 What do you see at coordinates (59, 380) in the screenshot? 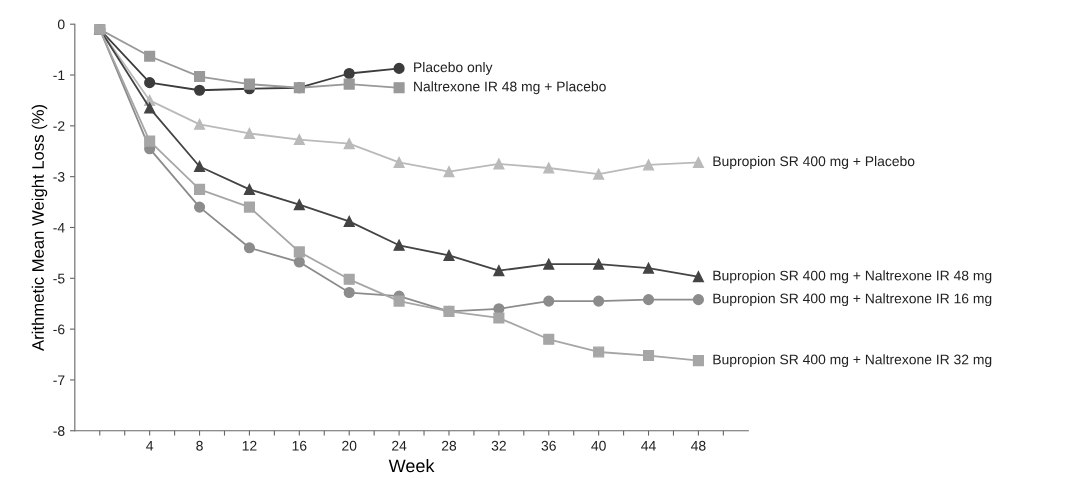
I see `y-tick-label: -7` at bounding box center [59, 380].